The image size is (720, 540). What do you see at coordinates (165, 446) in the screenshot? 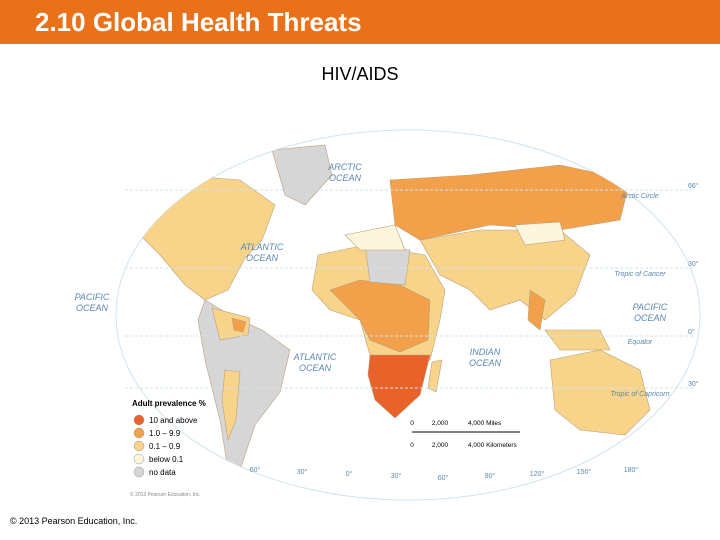
I see `legend-label: 0.1 – 0.9` at bounding box center [165, 446].